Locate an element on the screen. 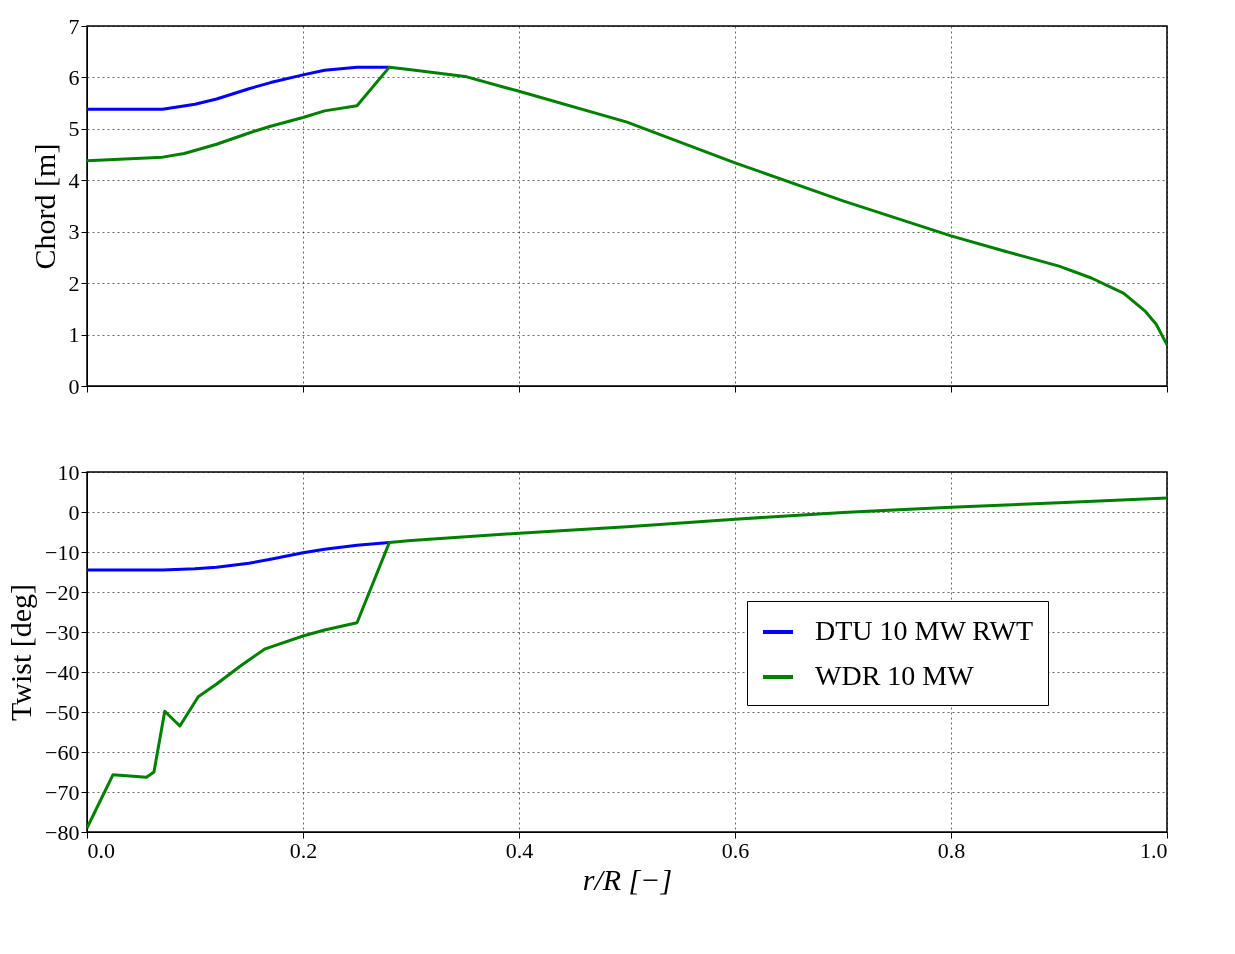 This screenshot has width=1235, height=954. y-axis-title: Twist [deg] is located at coordinates (21, 652).